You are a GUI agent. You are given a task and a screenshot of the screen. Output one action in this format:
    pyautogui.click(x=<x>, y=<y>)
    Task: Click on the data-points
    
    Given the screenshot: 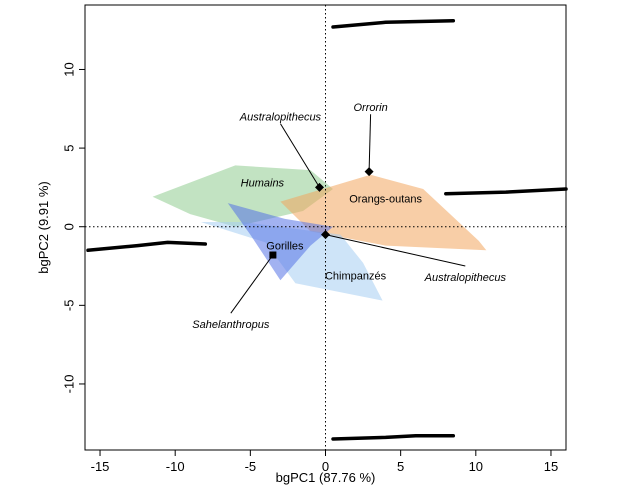 What is the action you would take?
    pyautogui.click(x=321, y=213)
    